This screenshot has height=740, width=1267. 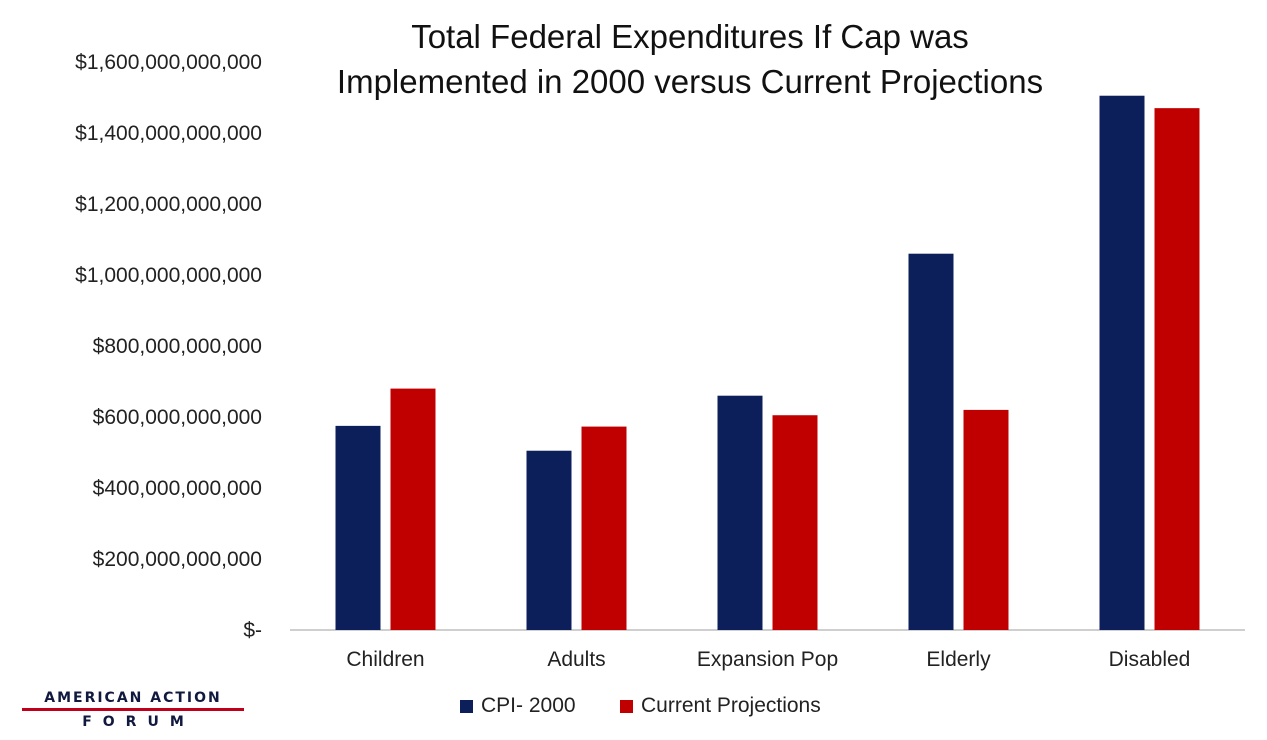 What do you see at coordinates (466, 706) in the screenshot?
I see `legend-swatch-cpi-2000` at bounding box center [466, 706].